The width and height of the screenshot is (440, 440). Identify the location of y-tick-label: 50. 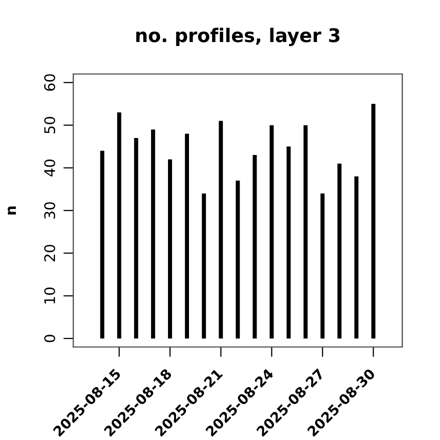
(50, 125).